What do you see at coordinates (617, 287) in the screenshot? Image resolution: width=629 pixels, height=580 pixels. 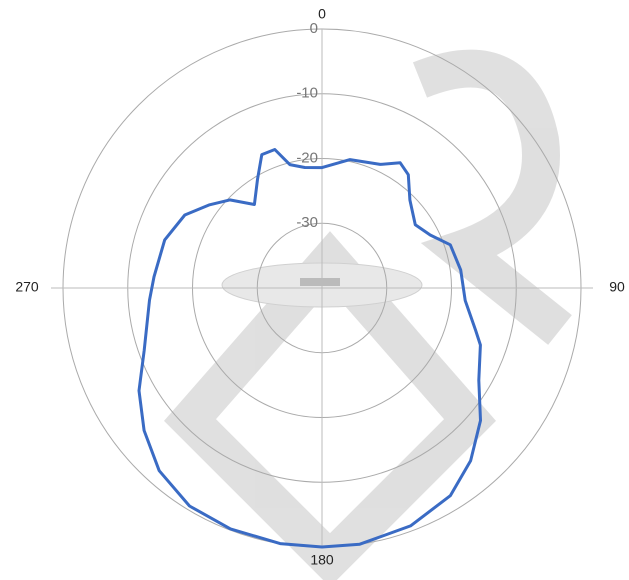 I see `angle-tick-label: 90` at bounding box center [617, 287].